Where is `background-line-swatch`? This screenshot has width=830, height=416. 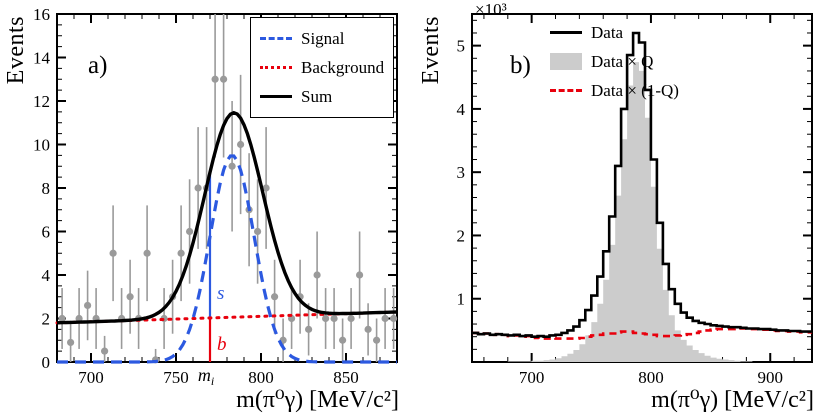 background-line-swatch is located at coordinates (276, 67).